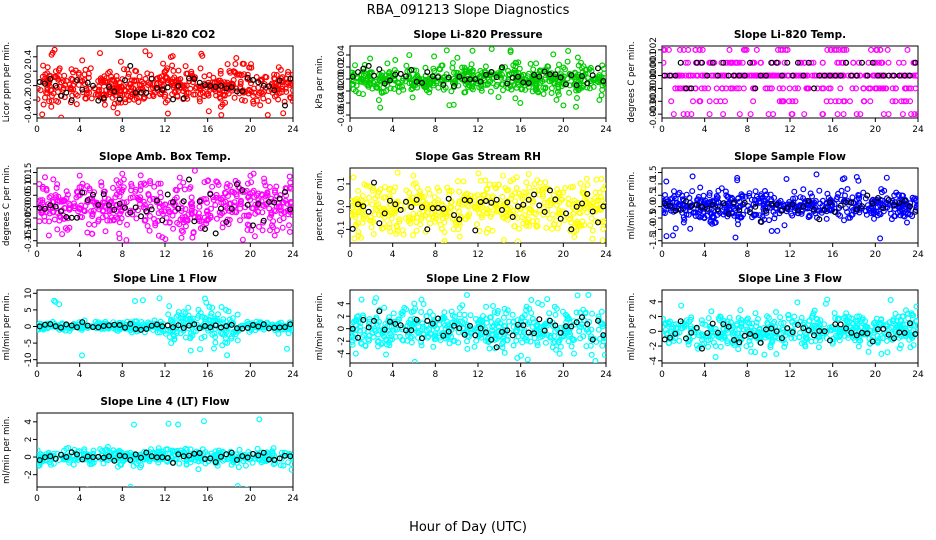 The width and height of the screenshot is (936, 540). Describe the element at coordinates (654, 183) in the screenshot. I see `y-tick-label: 1.0` at that location.